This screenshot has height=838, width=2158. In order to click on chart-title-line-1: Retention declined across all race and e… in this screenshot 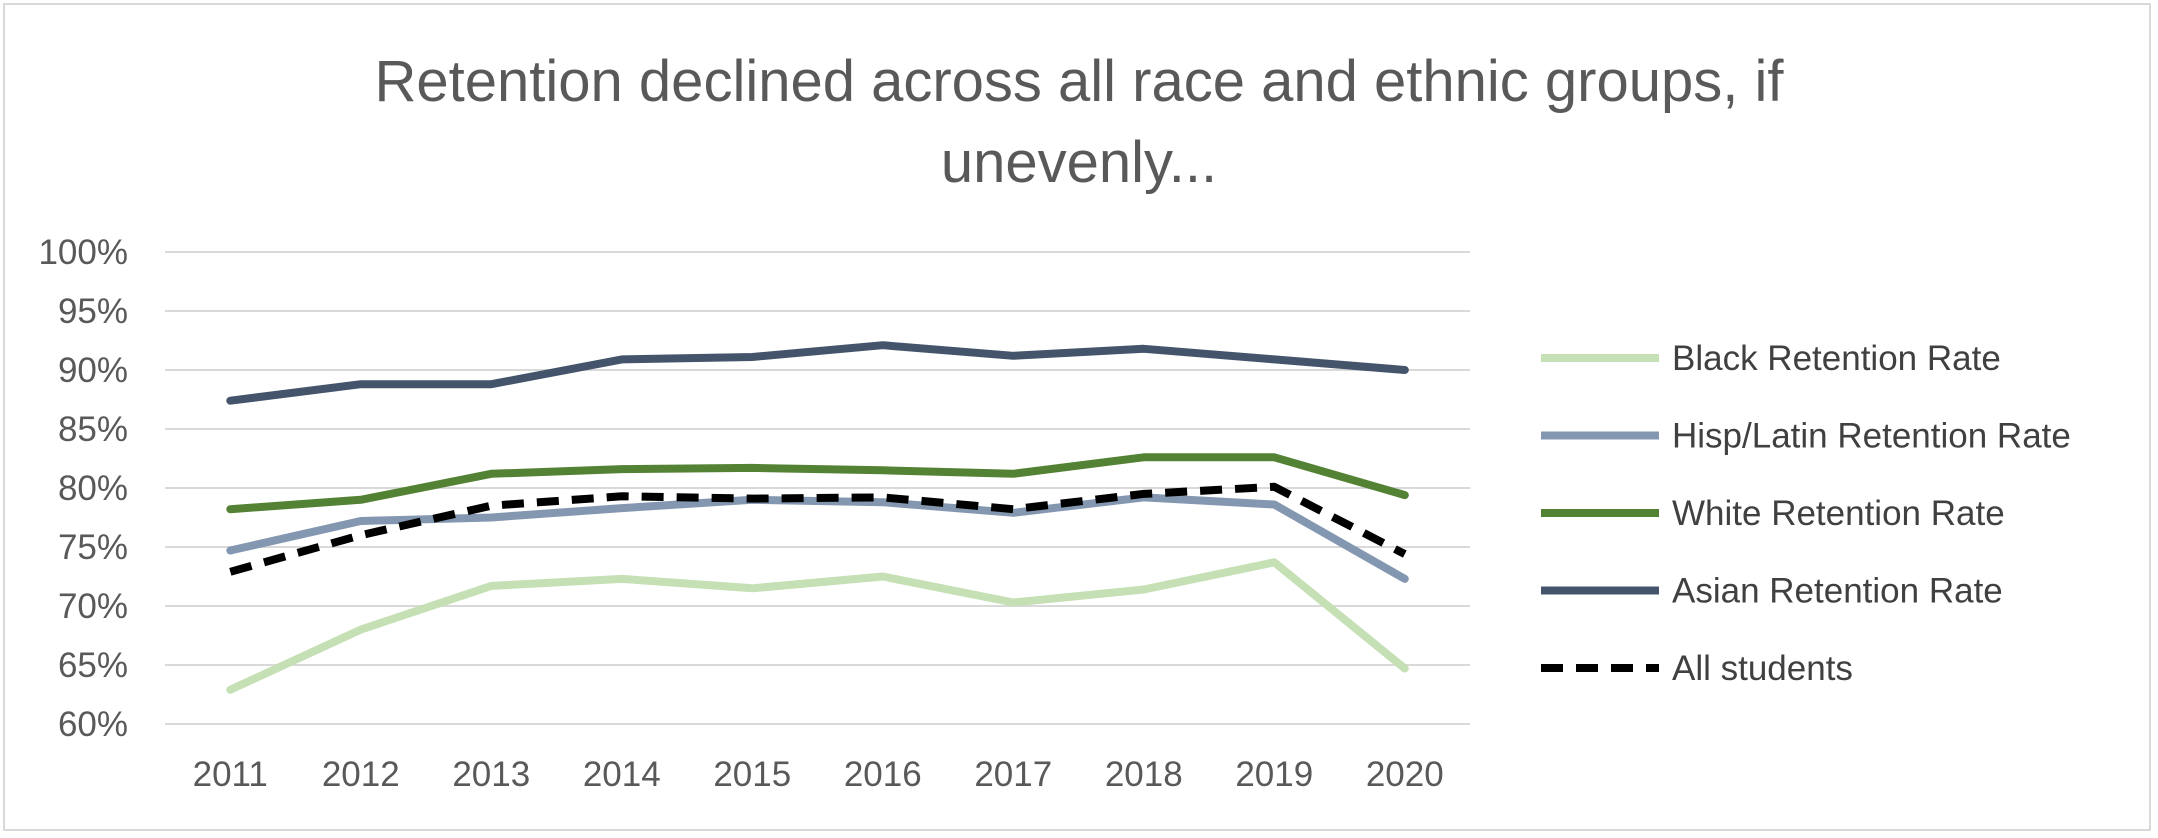, I will do `click(1080, 81)`.